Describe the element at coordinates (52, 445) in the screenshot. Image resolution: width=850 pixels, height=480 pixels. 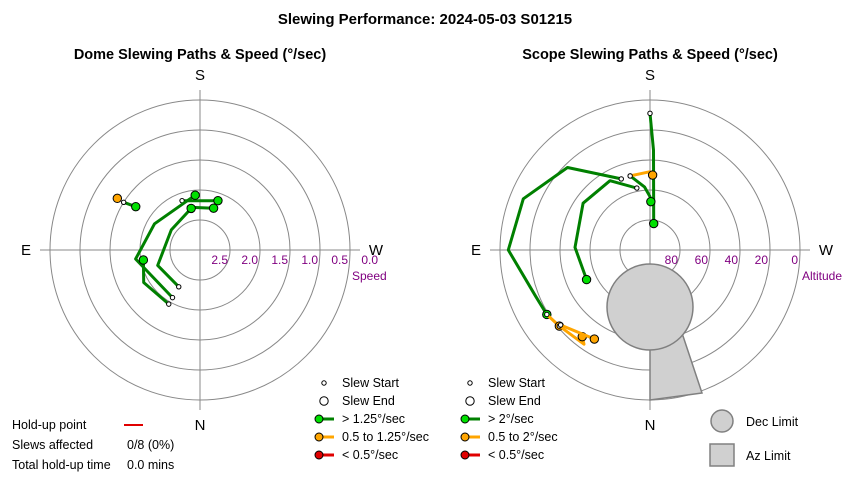
I see `holdup-slews-label: Slews affected` at that location.